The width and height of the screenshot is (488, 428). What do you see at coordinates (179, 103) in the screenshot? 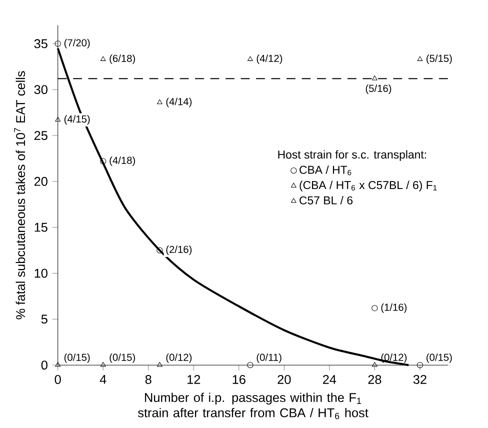
I see `annotation: (4/14)` at bounding box center [179, 103].